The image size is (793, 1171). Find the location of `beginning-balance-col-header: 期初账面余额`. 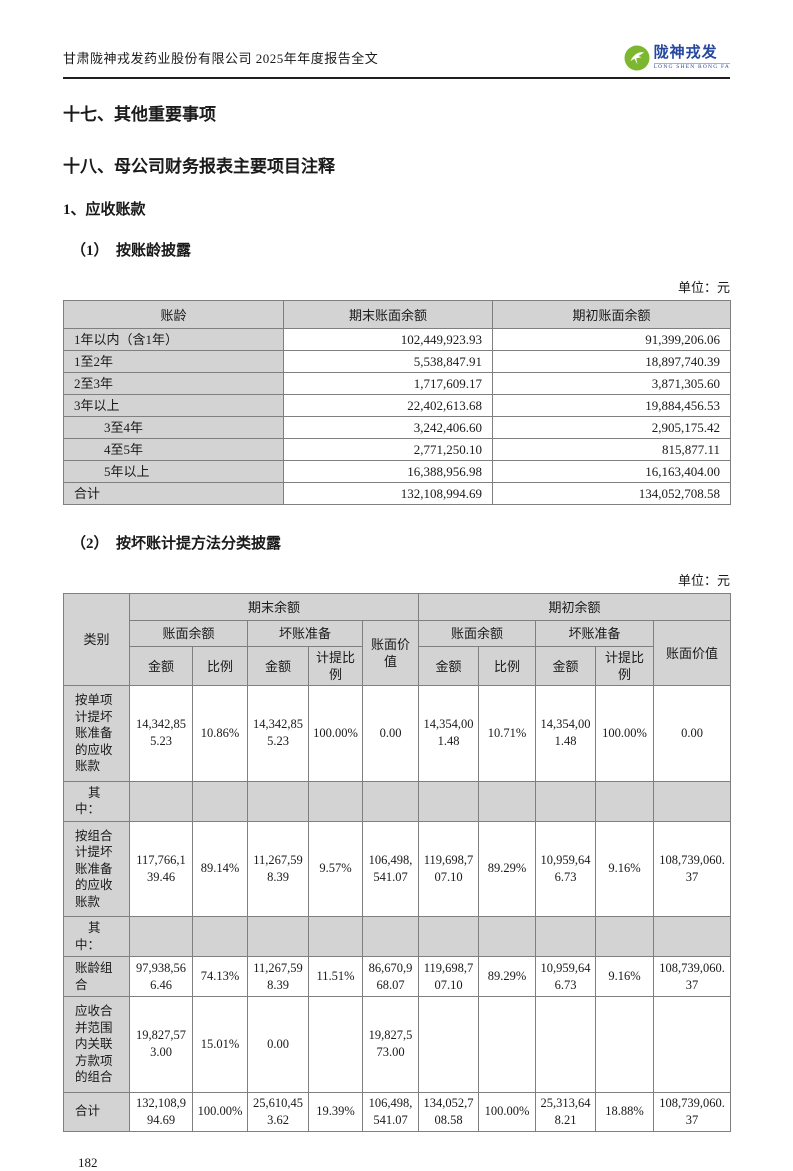

beginning-balance-col-header: 期初账面余额 is located at coordinates (611, 314).